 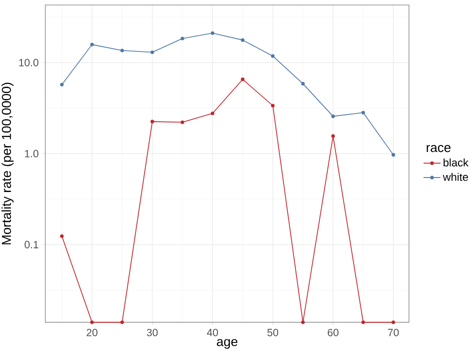 I want to click on y-tick-label: 1.0, so click(x=31, y=154).